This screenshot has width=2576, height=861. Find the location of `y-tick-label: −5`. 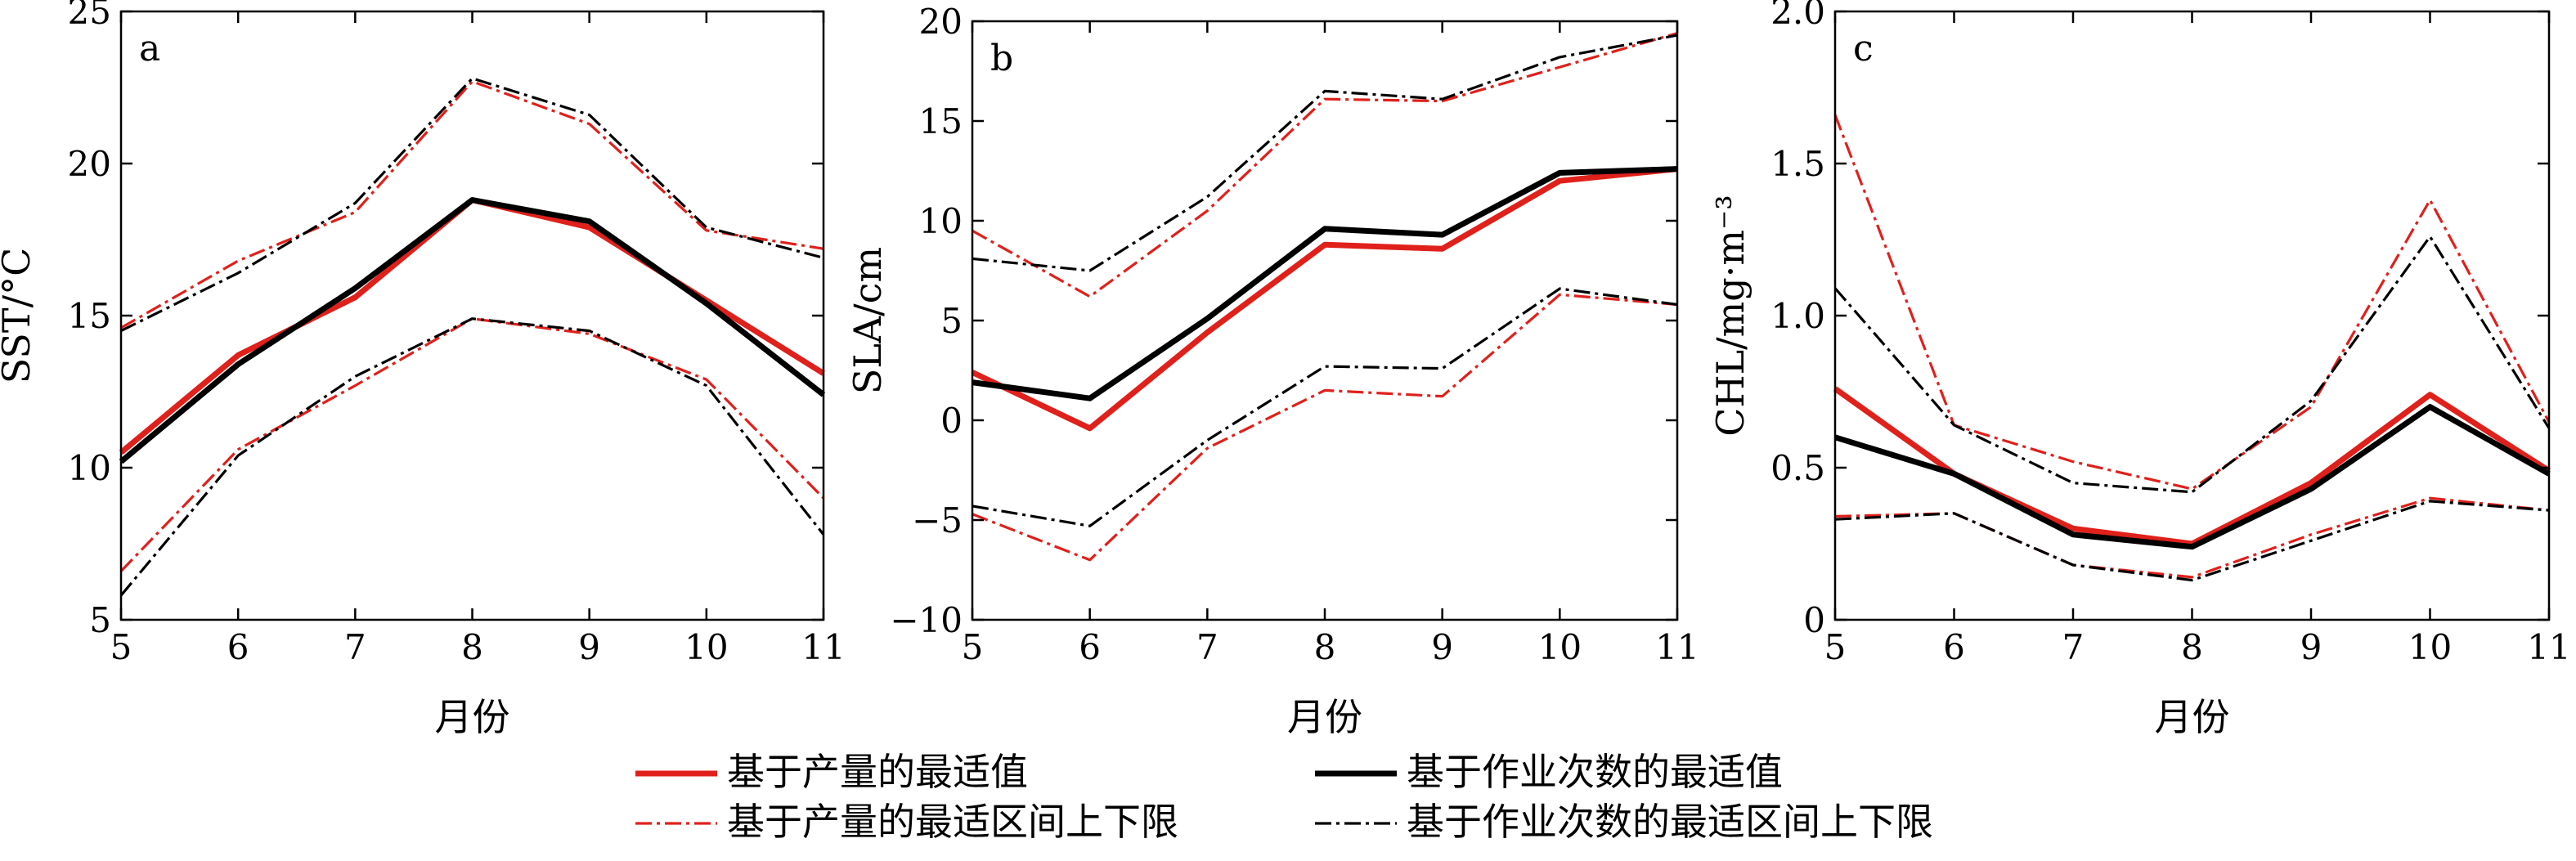

y-tick-label: −5 is located at coordinates (937, 520).